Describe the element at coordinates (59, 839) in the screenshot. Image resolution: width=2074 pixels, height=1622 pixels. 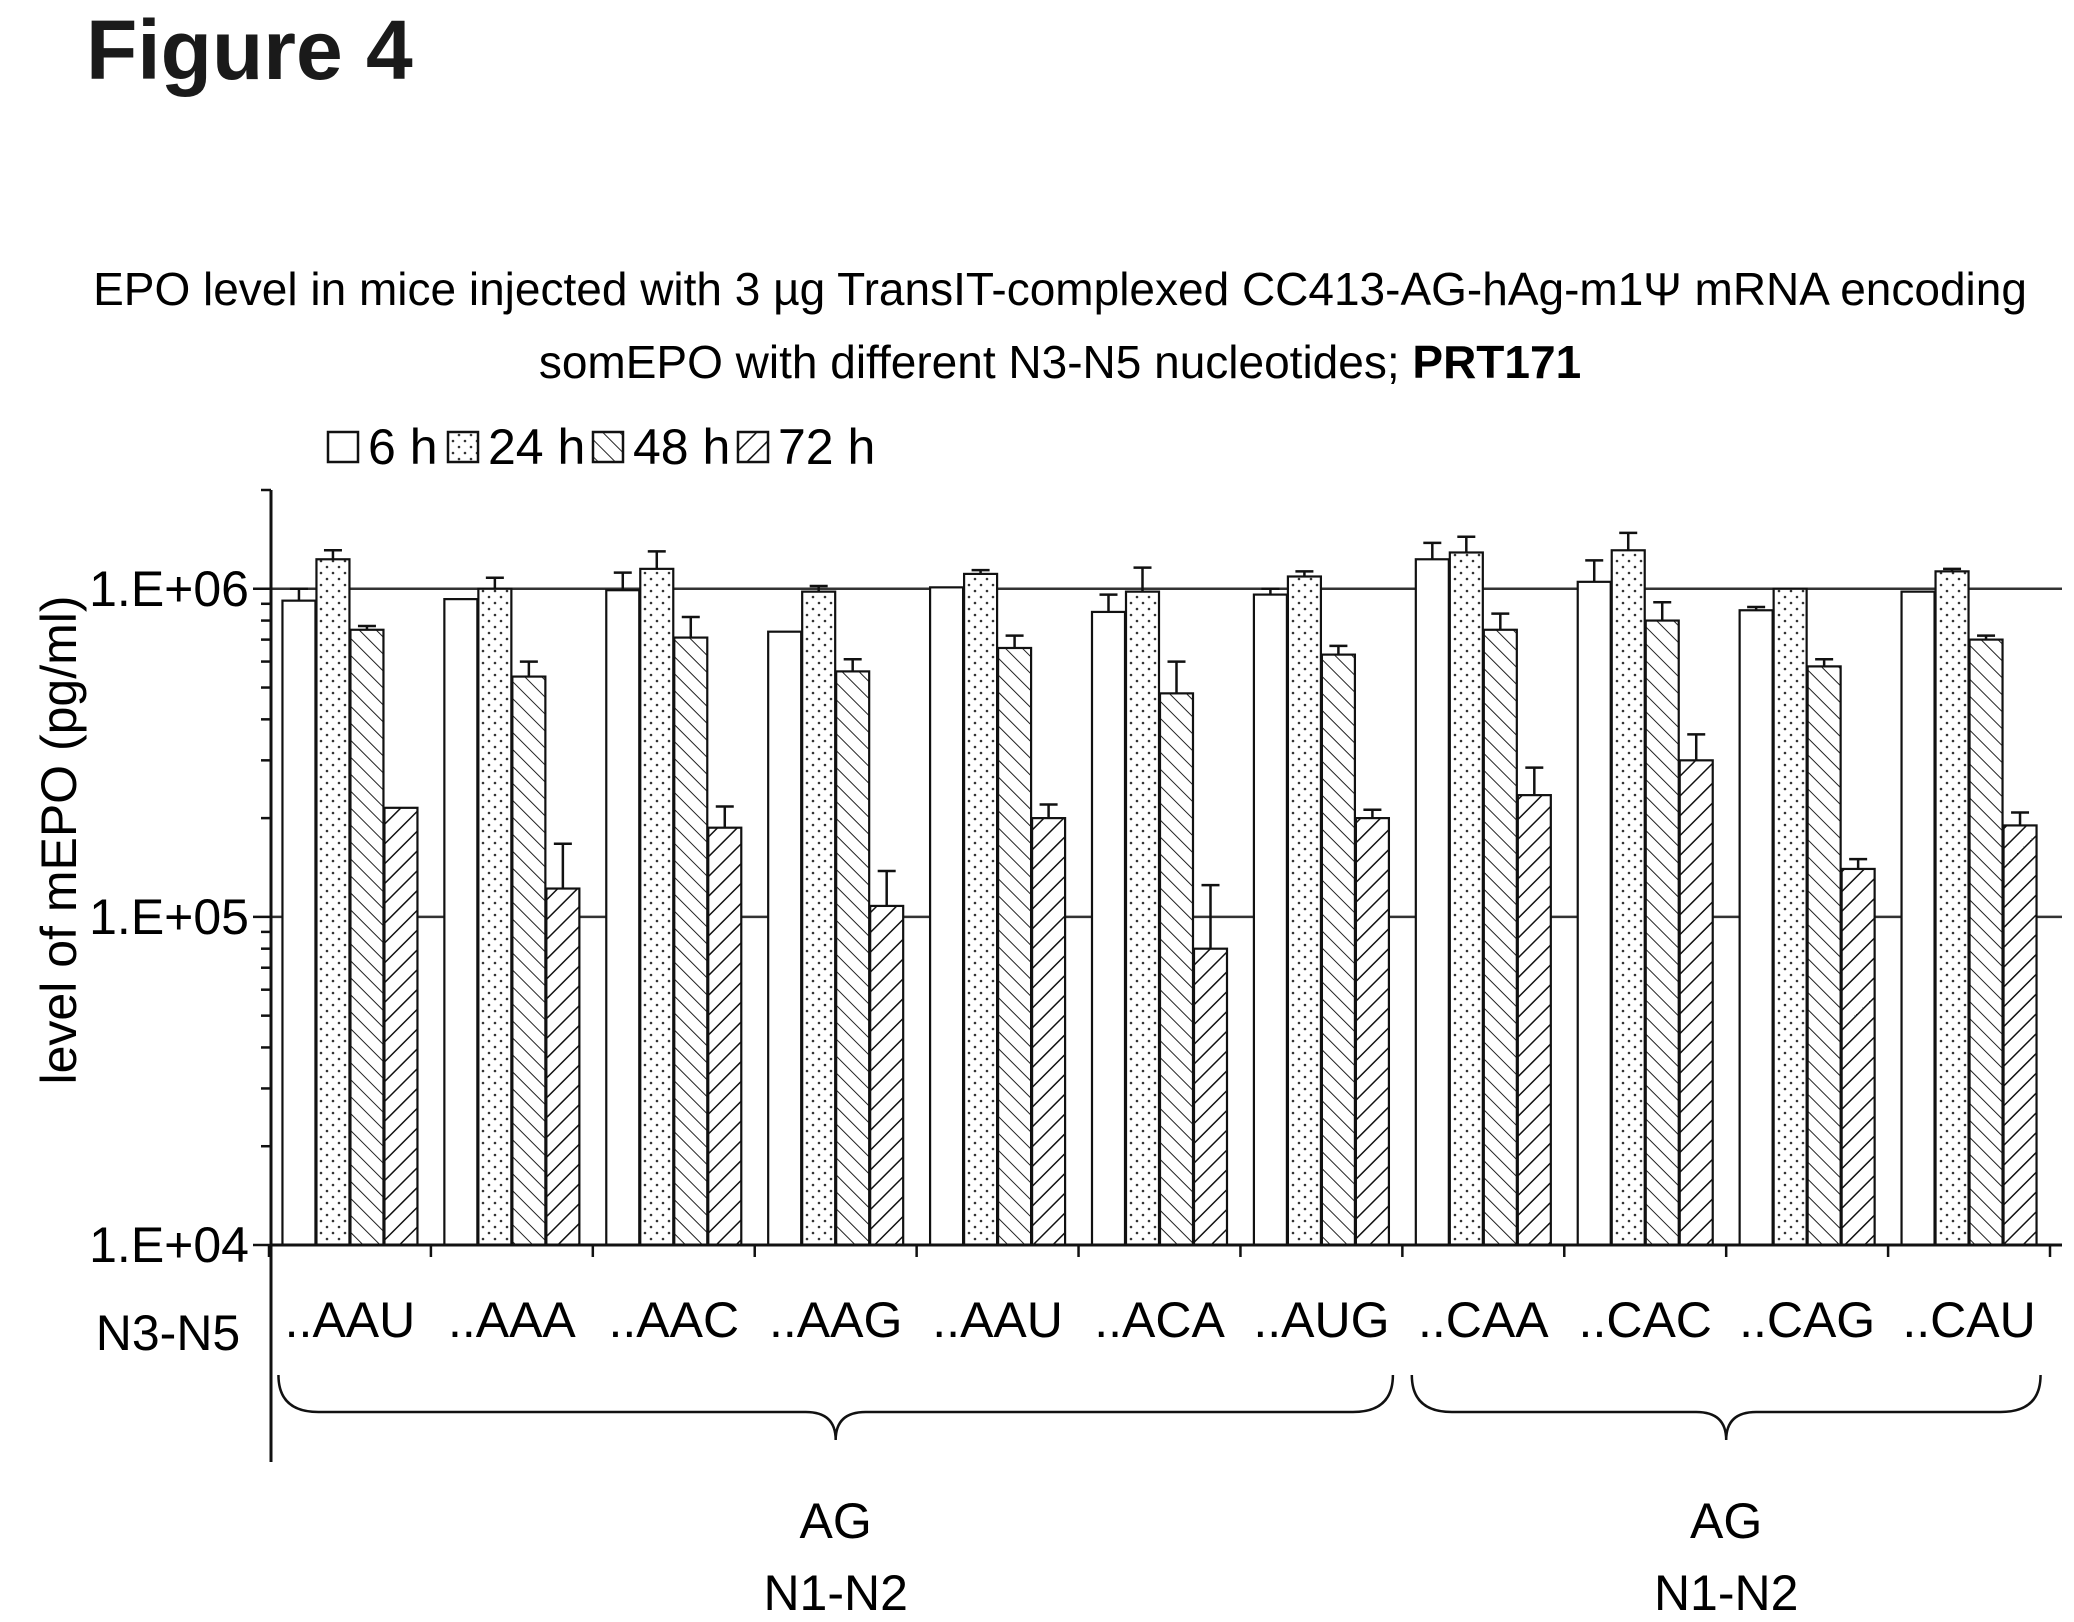
I see `y-axis-label: level of mEPO (pg/ml)` at that location.